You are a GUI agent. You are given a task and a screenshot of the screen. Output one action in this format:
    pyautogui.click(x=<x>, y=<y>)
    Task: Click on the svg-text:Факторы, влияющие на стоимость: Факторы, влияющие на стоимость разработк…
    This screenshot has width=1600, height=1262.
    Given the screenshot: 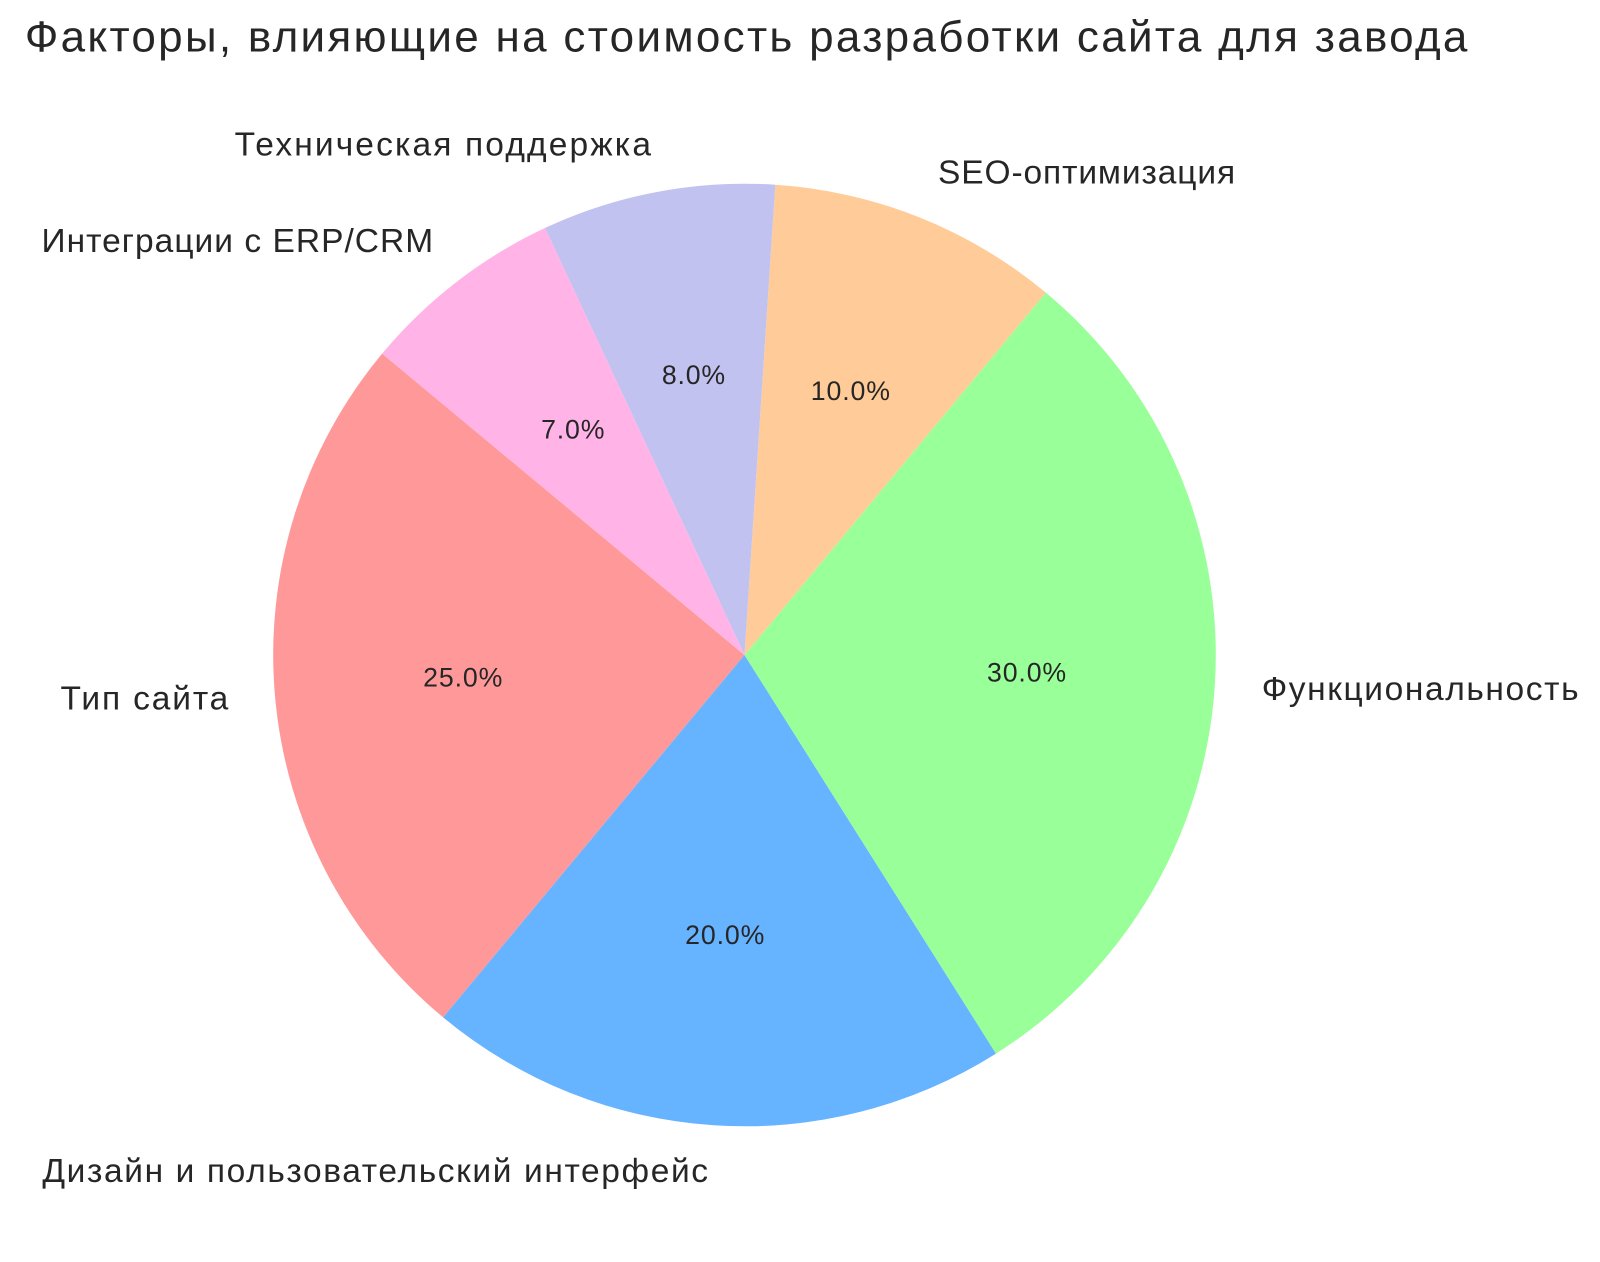 What is the action you would take?
    pyautogui.click(x=747, y=37)
    